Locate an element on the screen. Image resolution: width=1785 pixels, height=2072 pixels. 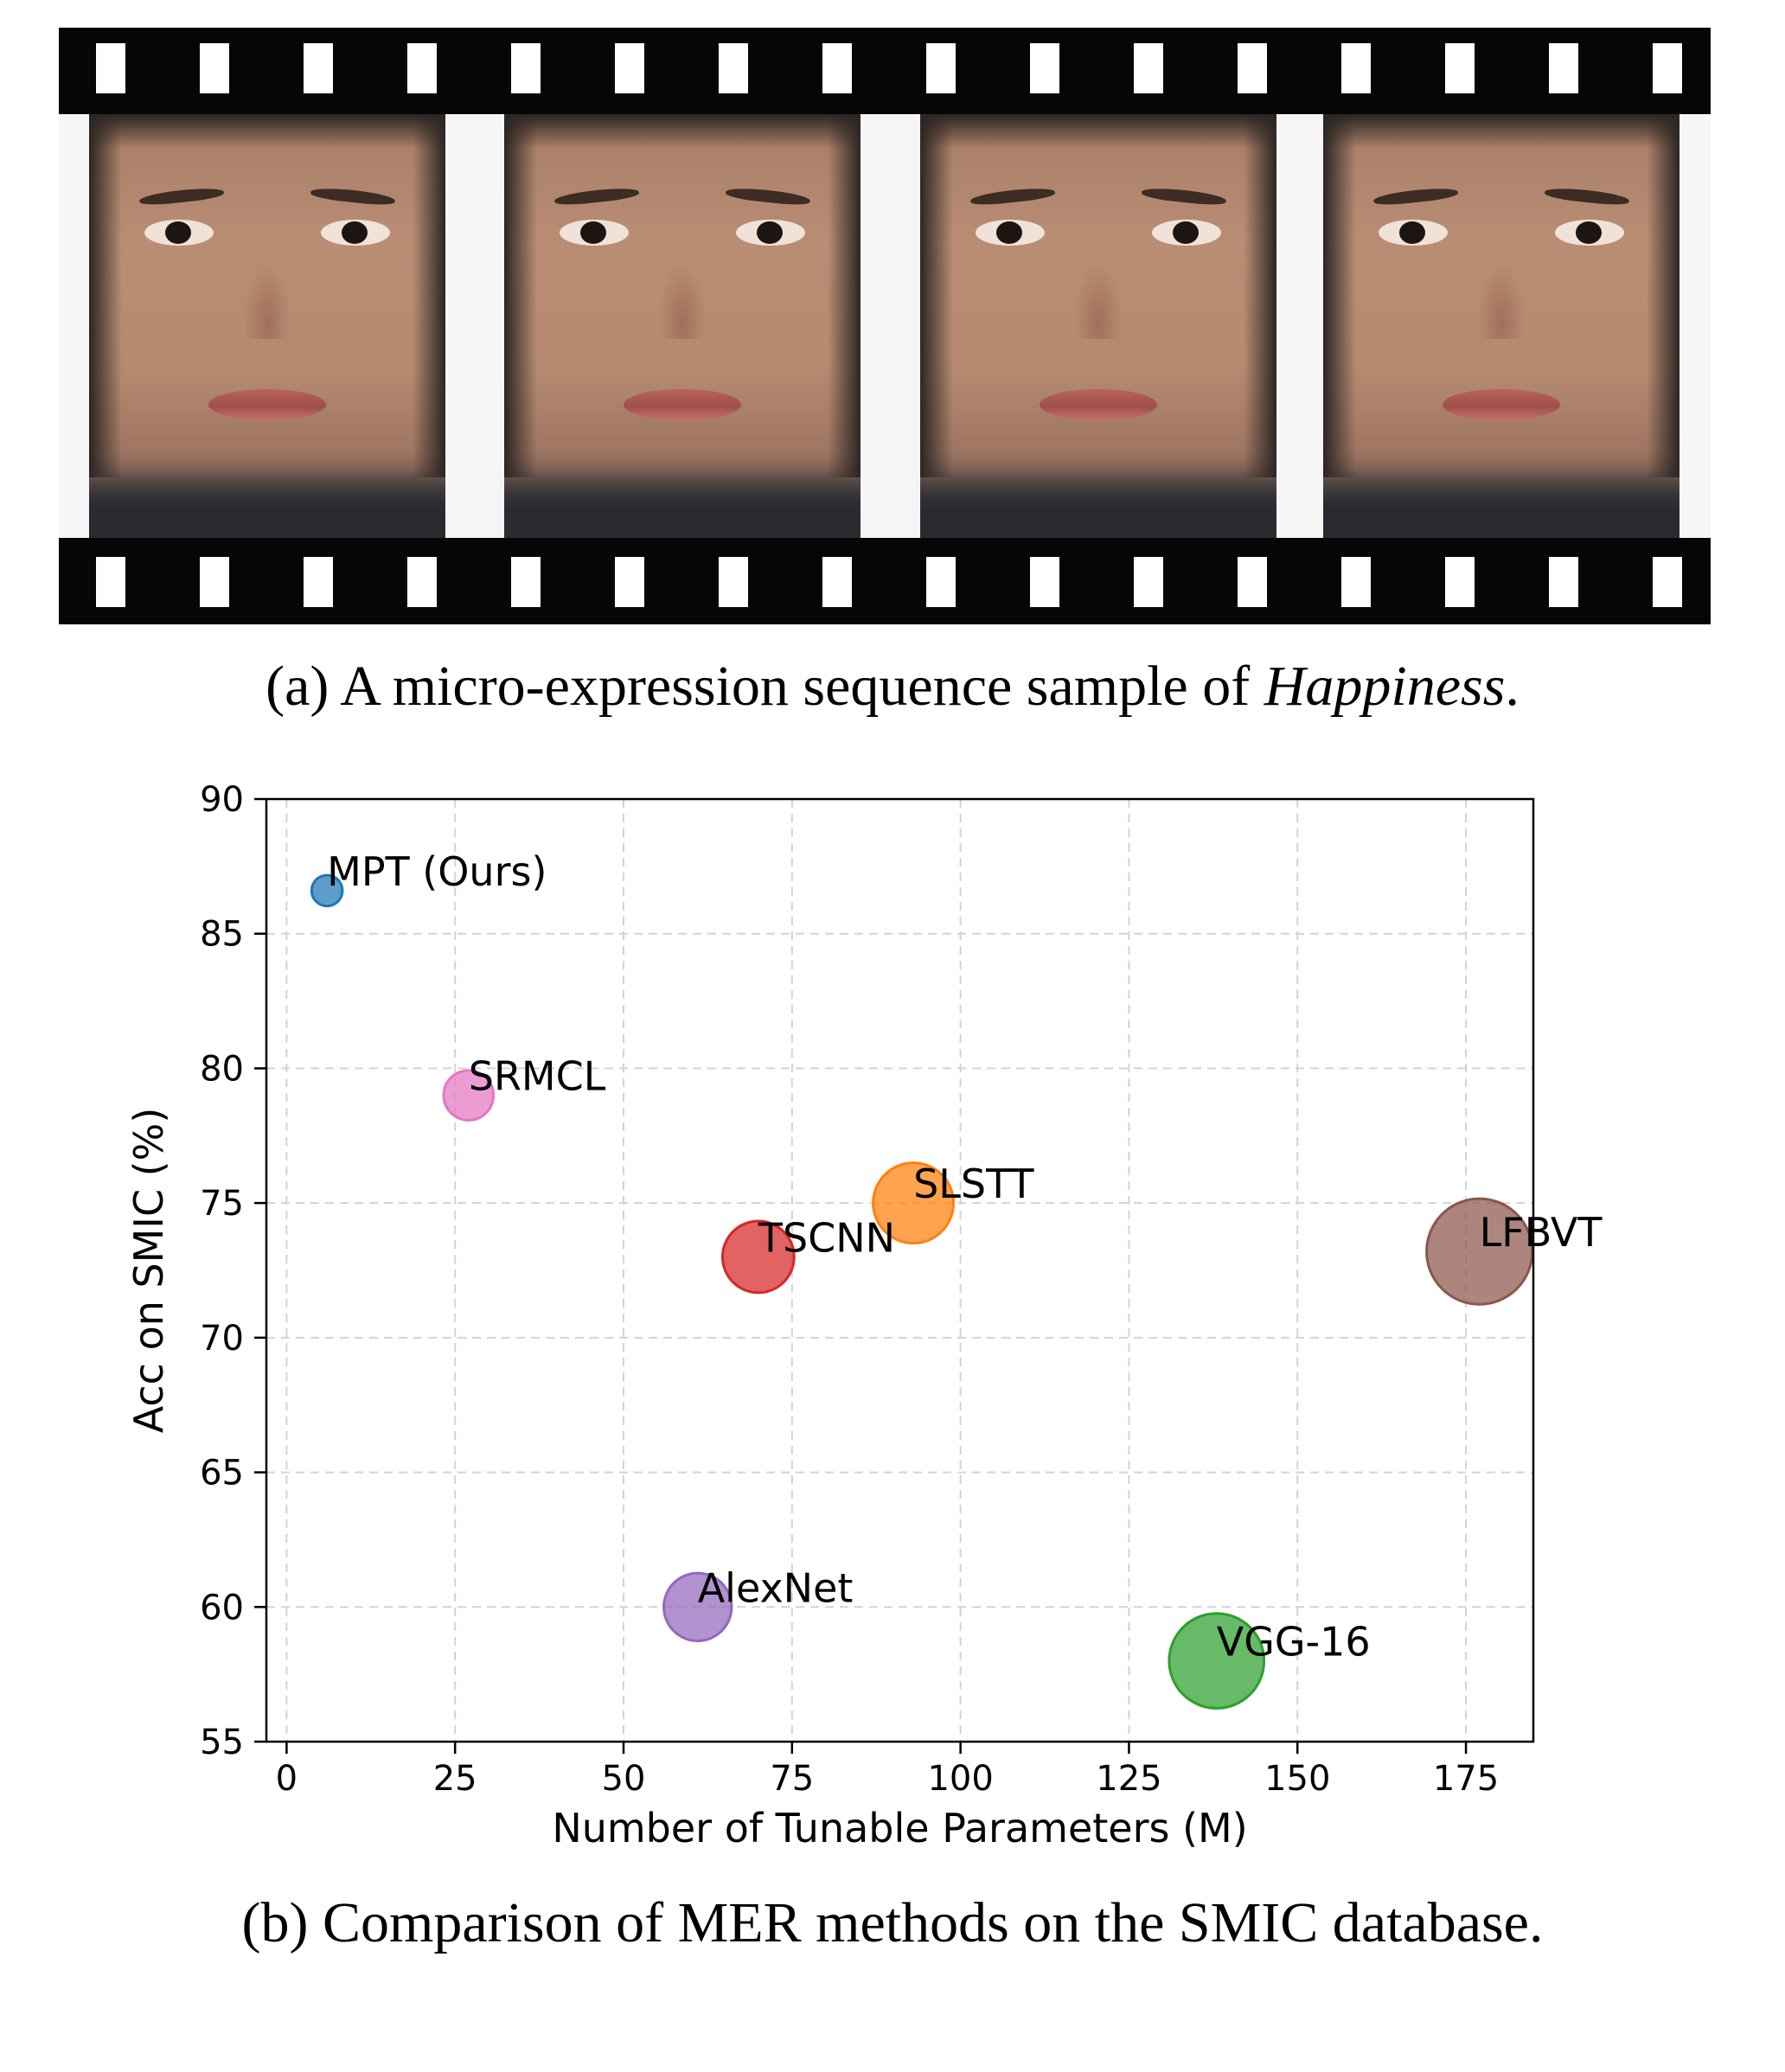
x-tick-label: 175 is located at coordinates (1466, 1779).